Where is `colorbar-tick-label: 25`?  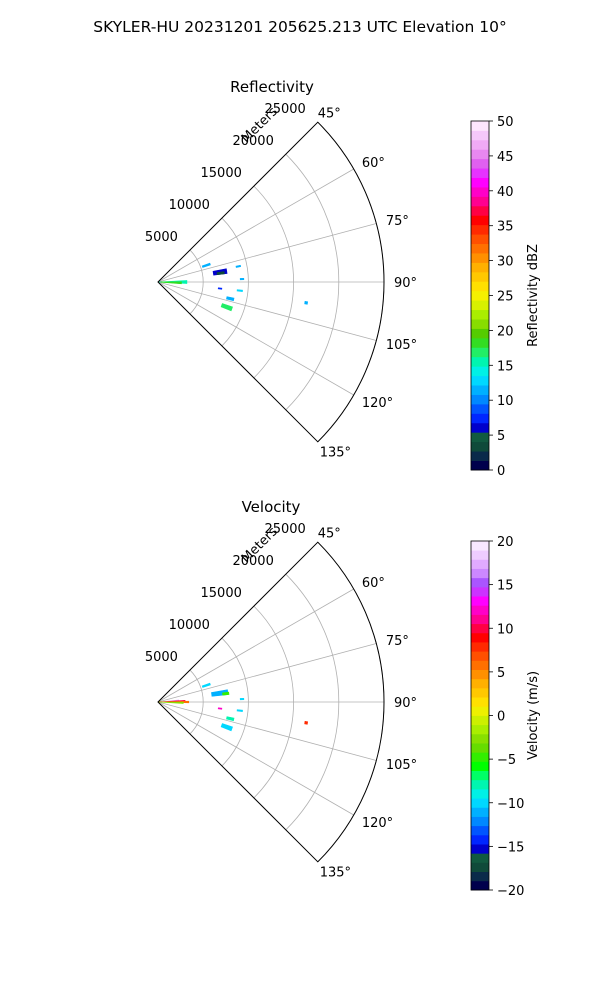
colorbar-tick-label: 25 is located at coordinates (505, 297).